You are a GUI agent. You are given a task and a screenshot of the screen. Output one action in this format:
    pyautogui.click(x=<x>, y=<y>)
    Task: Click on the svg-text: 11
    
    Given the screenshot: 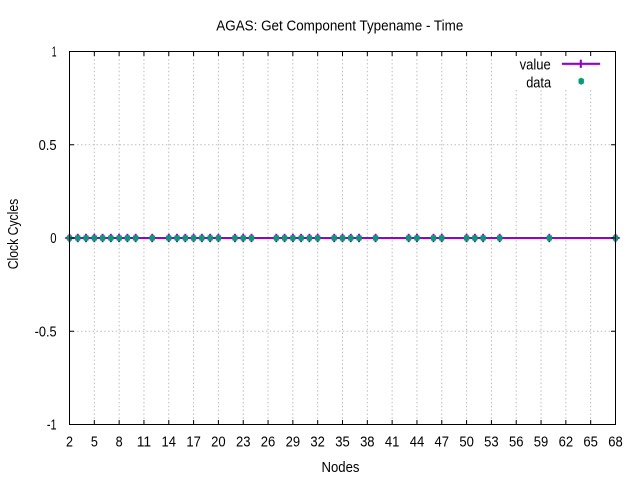 What is the action you would take?
    pyautogui.click(x=144, y=443)
    